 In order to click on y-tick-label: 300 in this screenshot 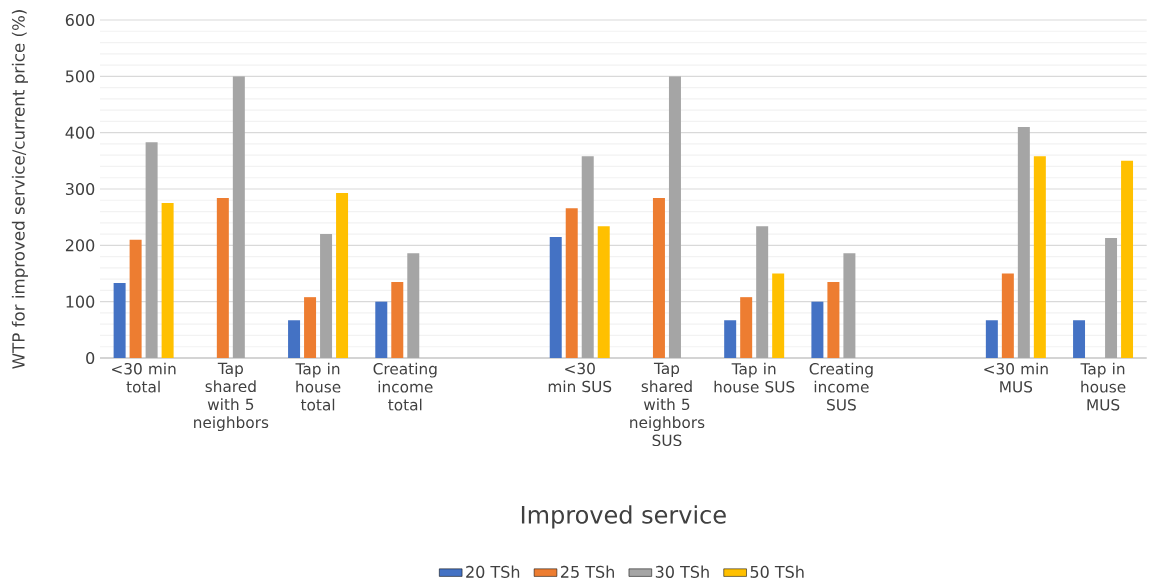, I will do `click(80, 189)`.